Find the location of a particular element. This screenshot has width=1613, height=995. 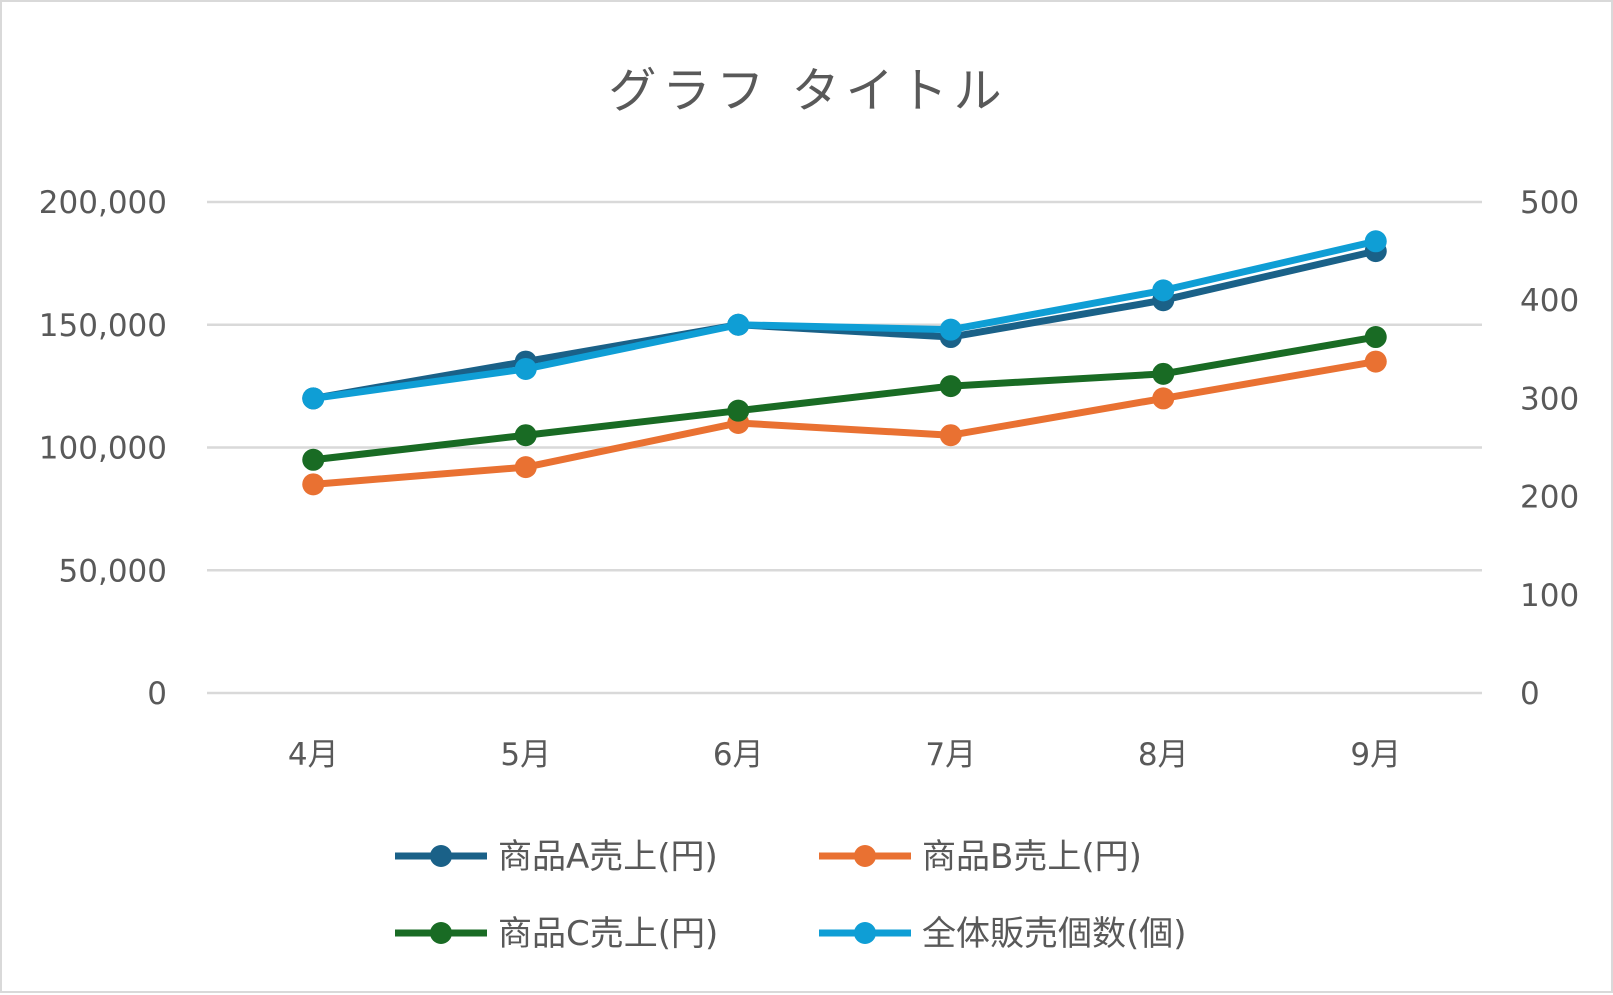

legend-label: 商品A売上(円) is located at coordinates (608, 857).